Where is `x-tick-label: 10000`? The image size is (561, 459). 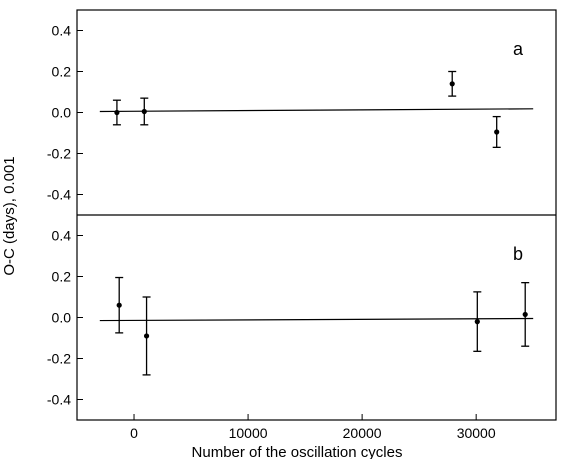 x-tick-label: 10000 is located at coordinates (248, 433).